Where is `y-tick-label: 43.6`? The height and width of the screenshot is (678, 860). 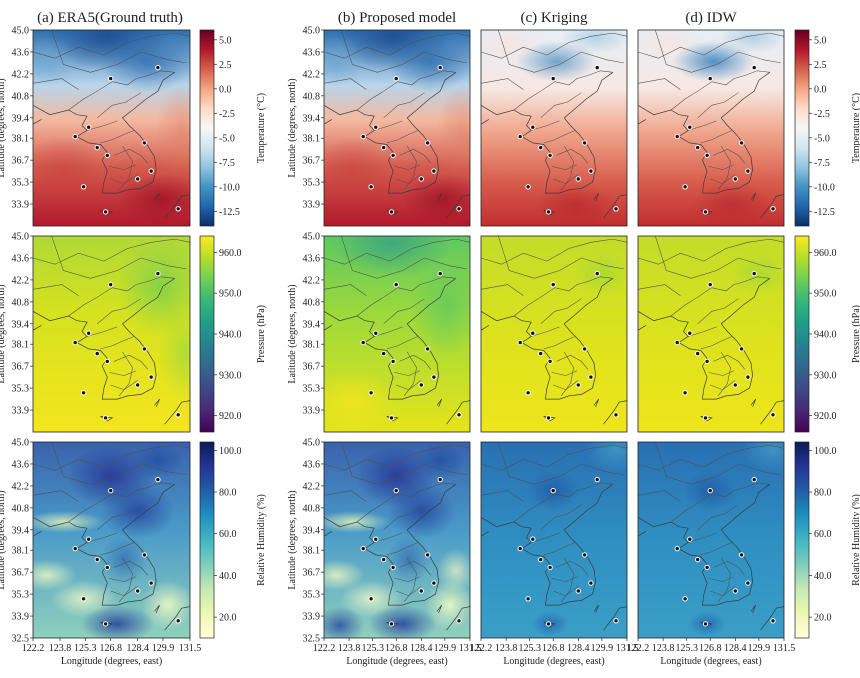
y-tick-label: 43.6 is located at coordinates (312, 259).